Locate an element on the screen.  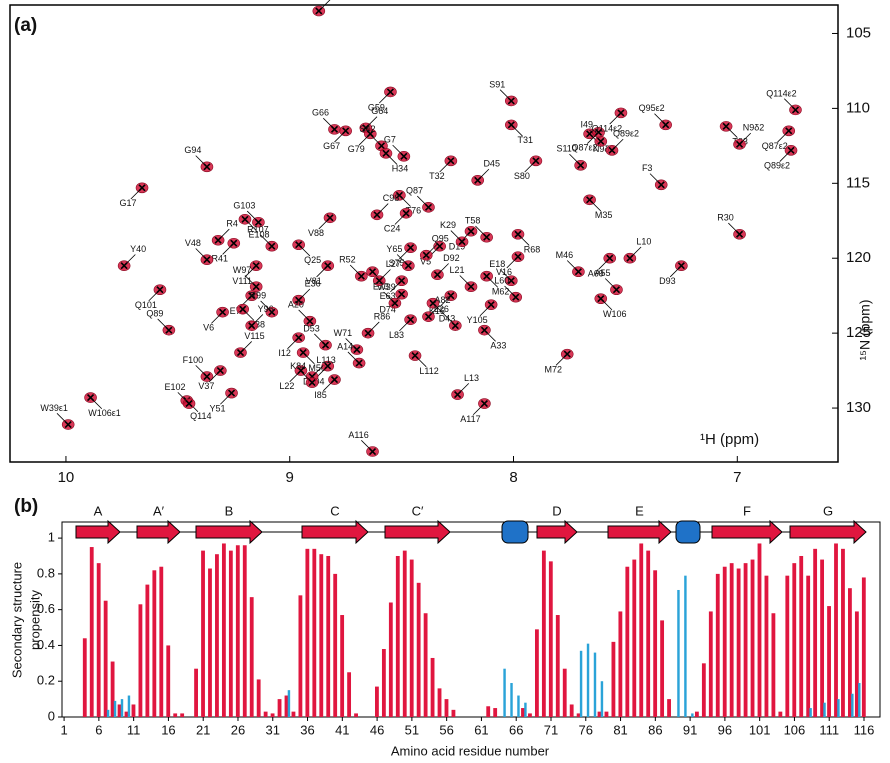
peak-label: L22 is located at coordinates (286, 386).